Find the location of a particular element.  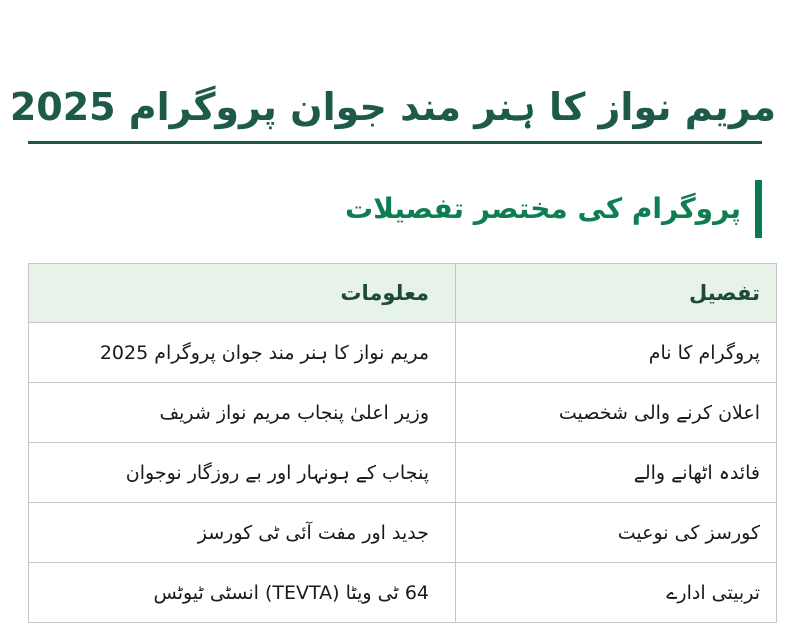

row-label-cell: کورسز کی نوعیت is located at coordinates (616, 532).